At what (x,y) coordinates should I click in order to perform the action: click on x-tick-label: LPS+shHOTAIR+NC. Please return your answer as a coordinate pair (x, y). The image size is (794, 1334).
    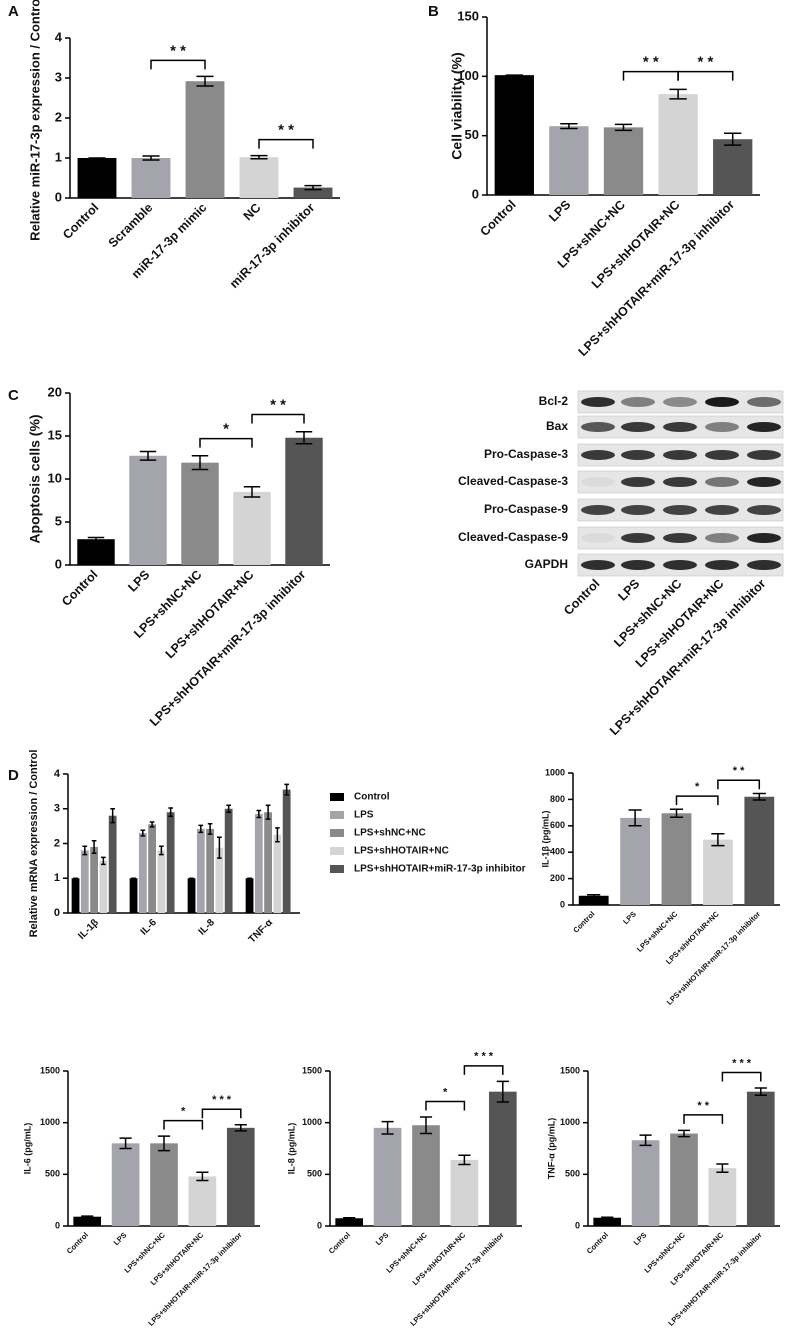
    Looking at the image, I should click on (210, 615).